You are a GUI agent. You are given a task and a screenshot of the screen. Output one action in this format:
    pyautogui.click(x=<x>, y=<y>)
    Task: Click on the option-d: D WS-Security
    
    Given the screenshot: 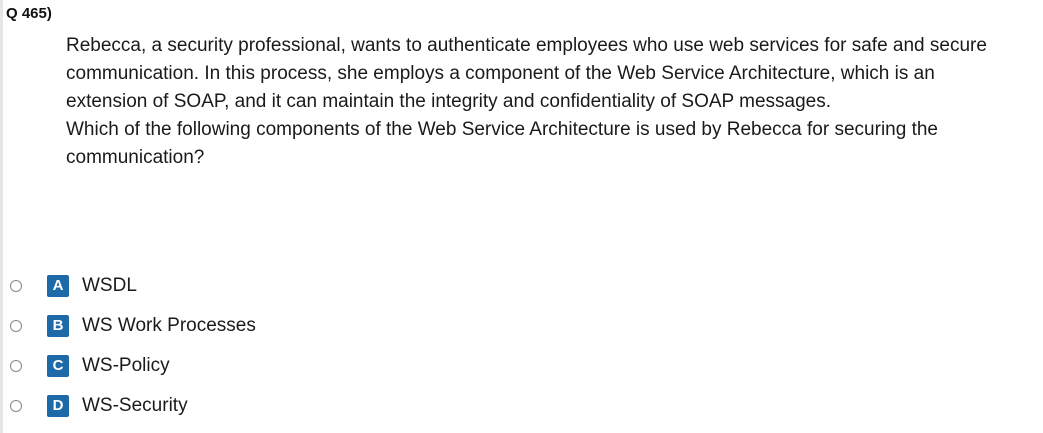 What is the action you would take?
    pyautogui.click(x=200, y=406)
    